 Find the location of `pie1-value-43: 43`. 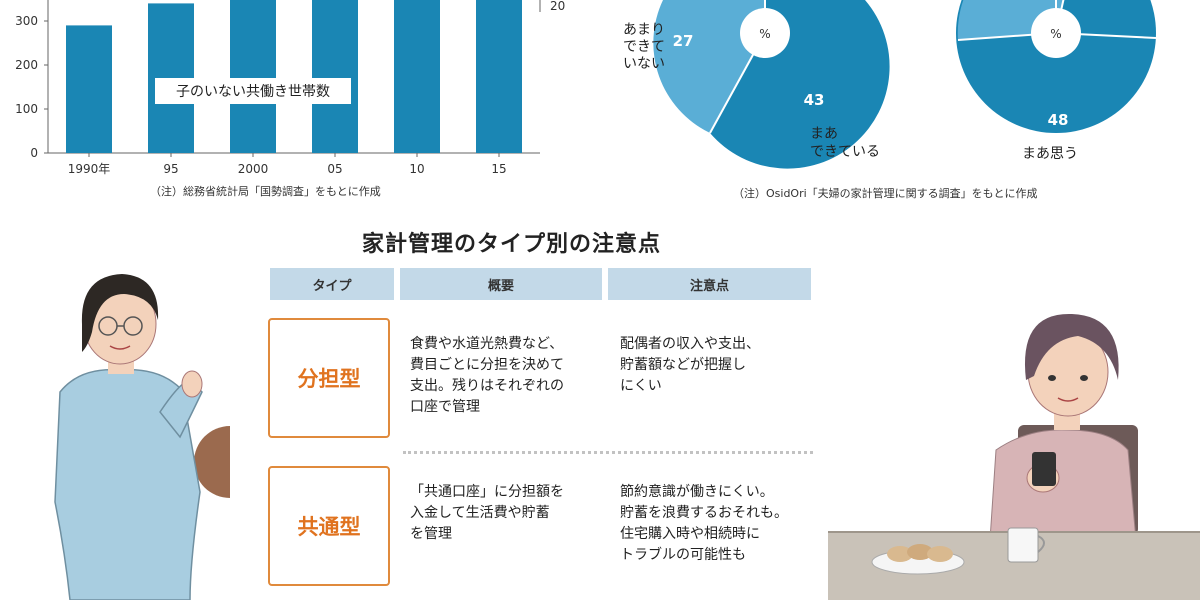

pie1-value-43: 43 is located at coordinates (814, 100).